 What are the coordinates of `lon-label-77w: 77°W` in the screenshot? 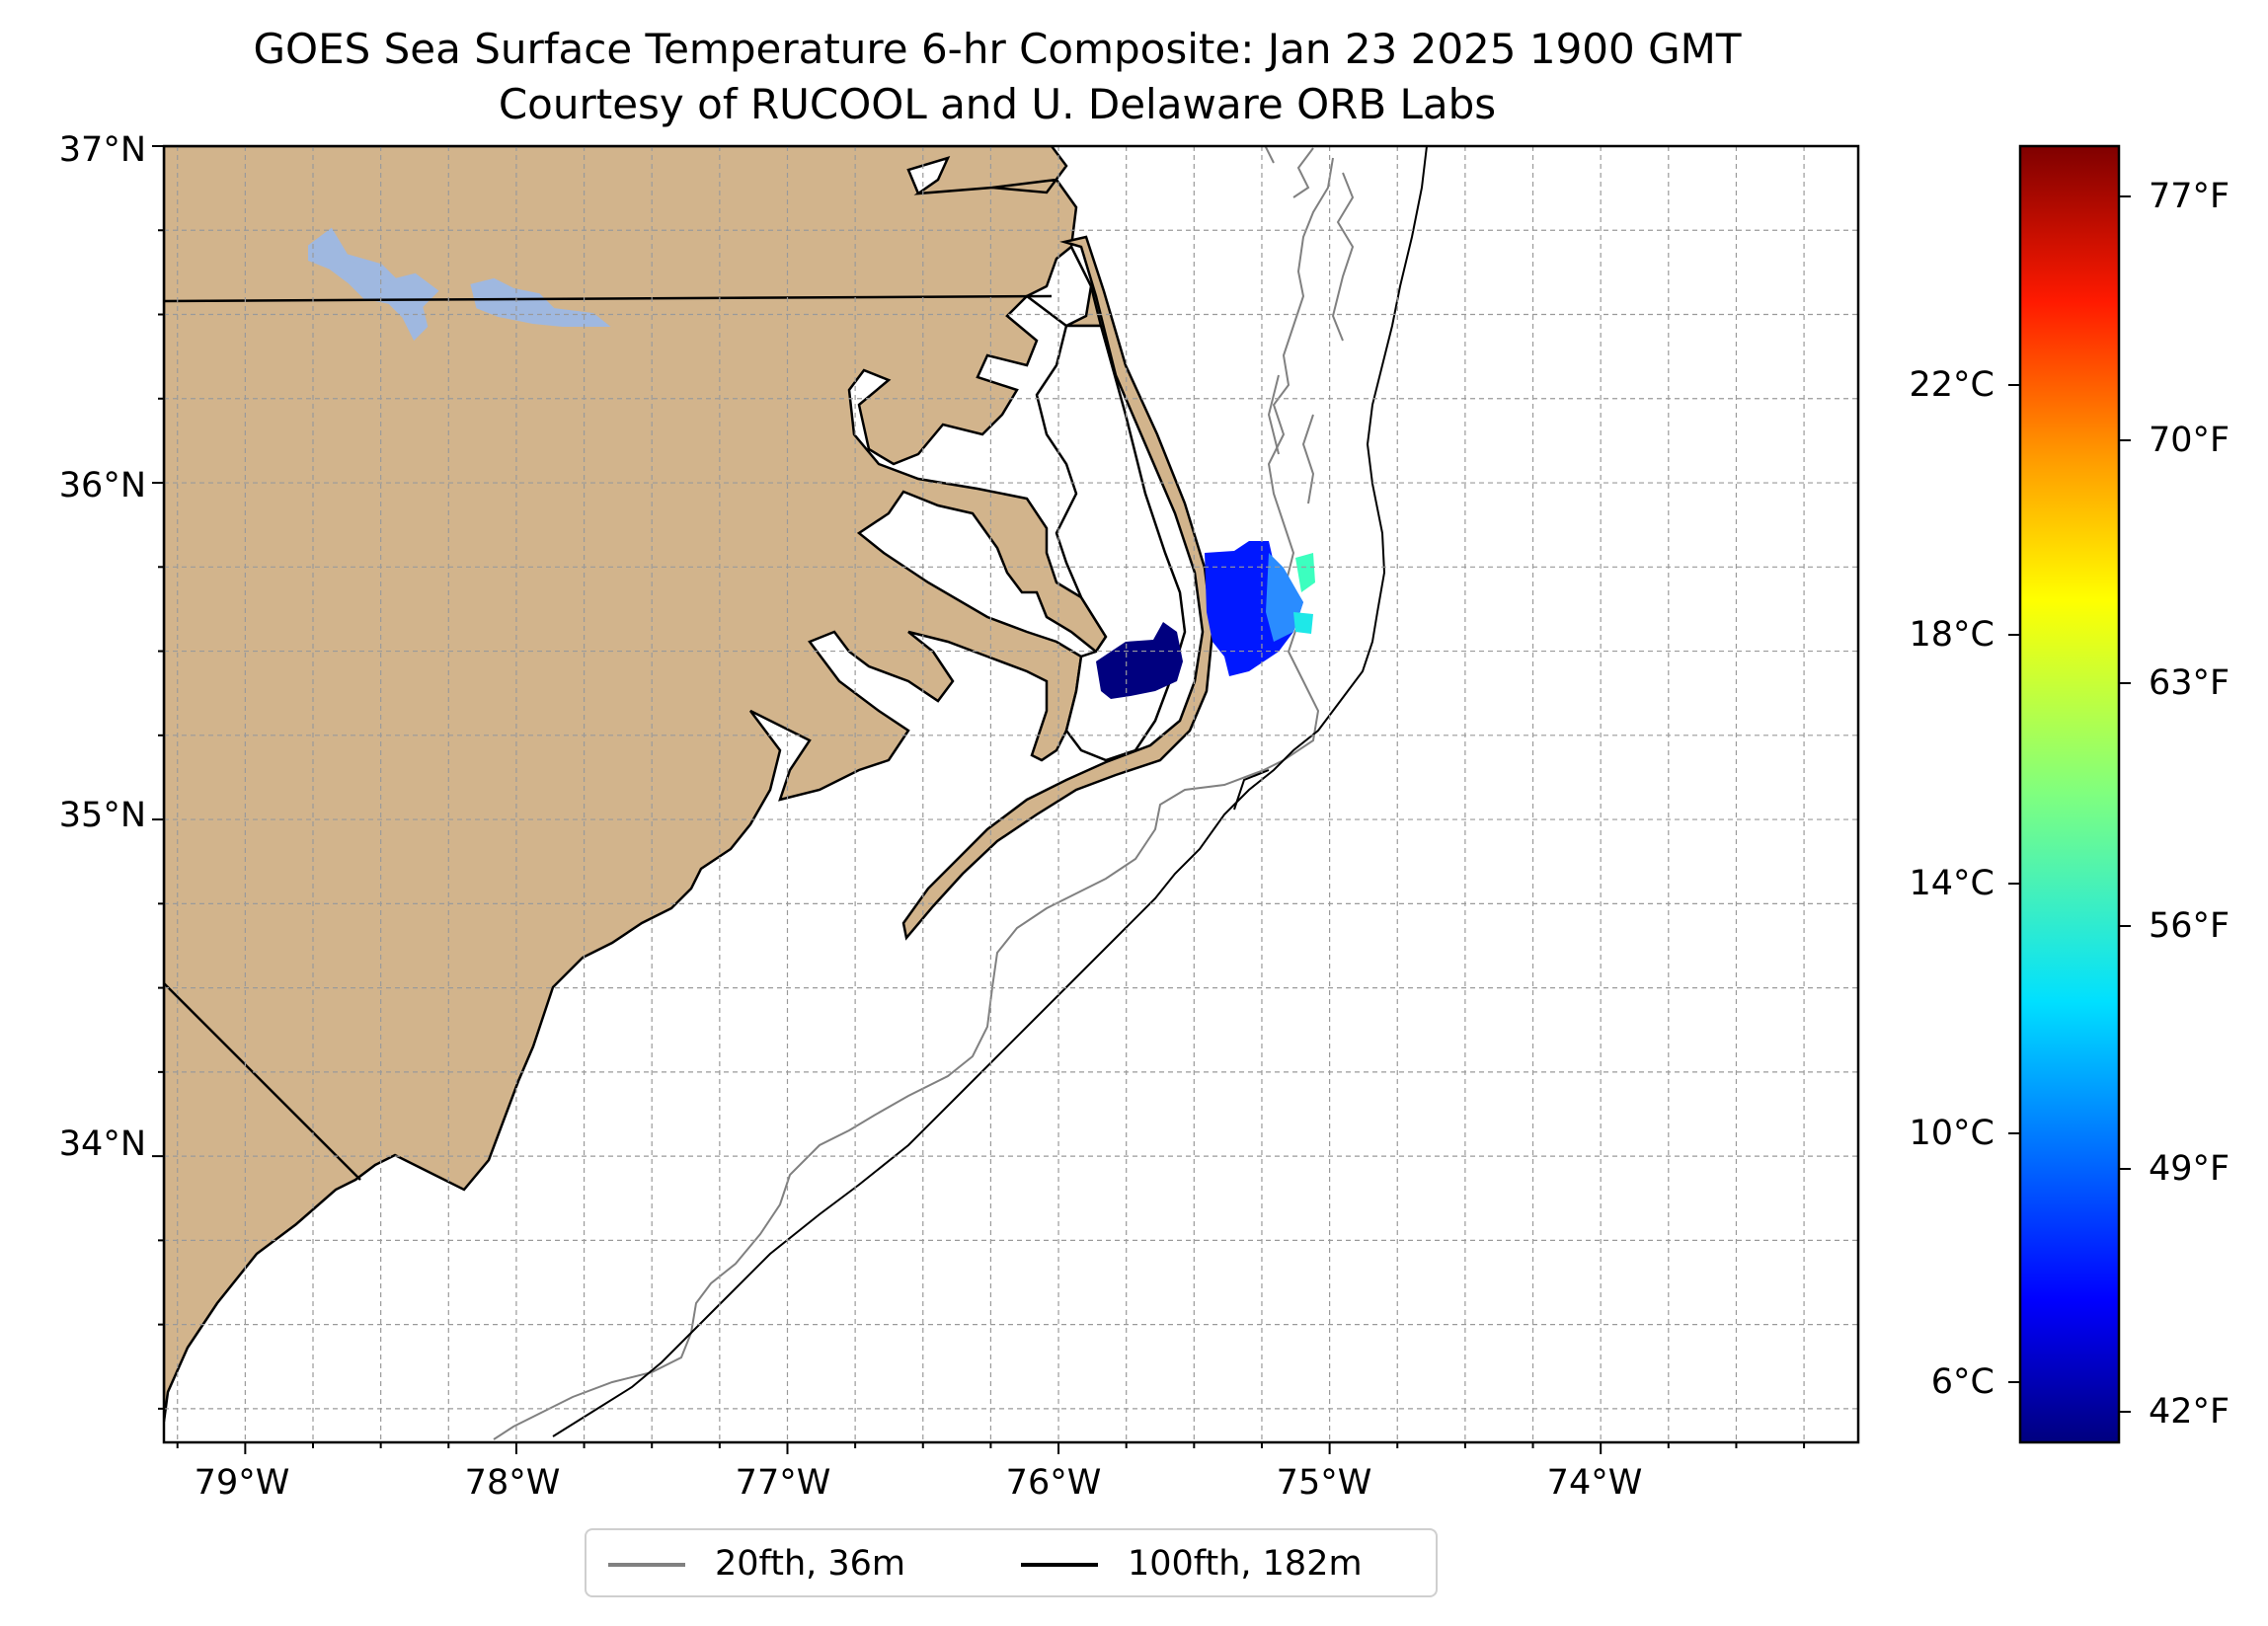 It's located at (783, 1483).